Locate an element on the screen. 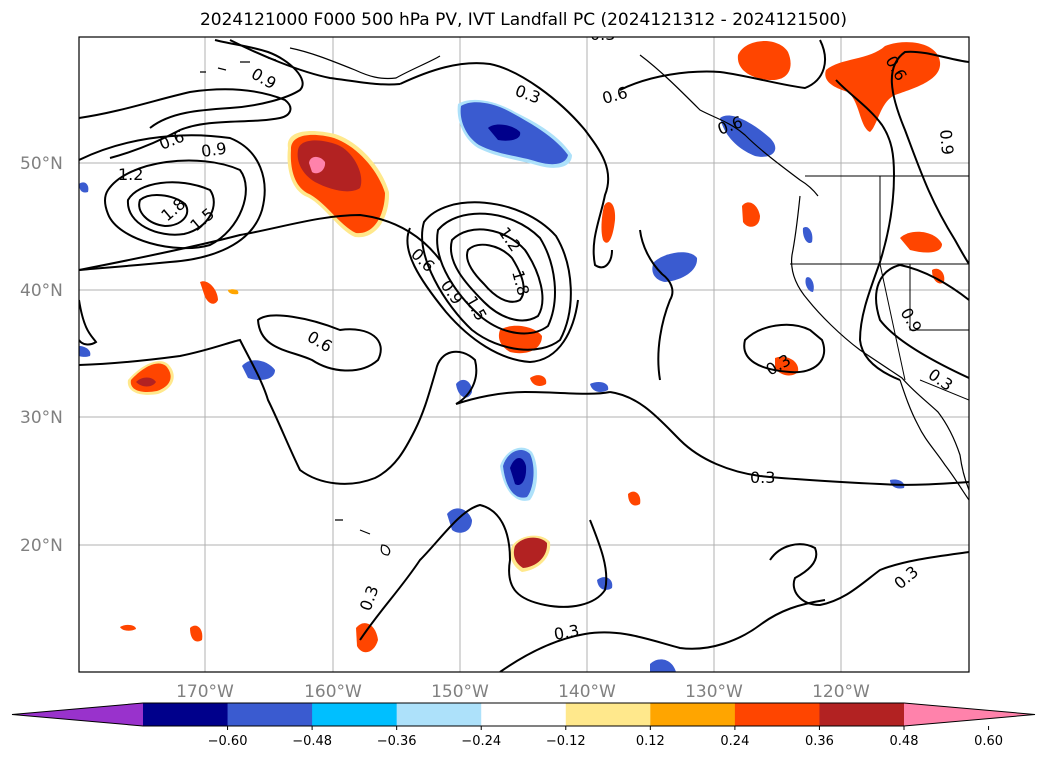 The height and width of the screenshot is (765, 1047). coastline-west-us is located at coordinates (879, 343).